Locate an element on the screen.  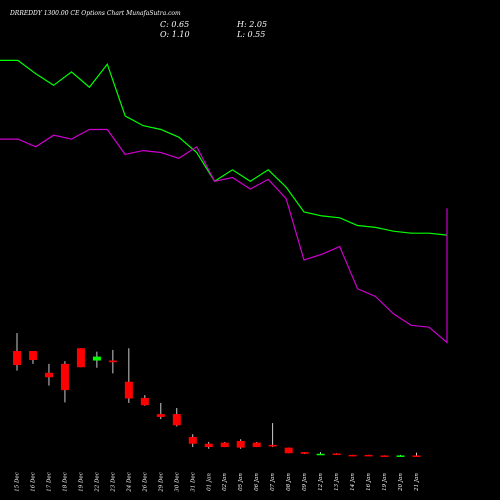
x-tick-label: 07 Jan is located at coordinates (273, 482).